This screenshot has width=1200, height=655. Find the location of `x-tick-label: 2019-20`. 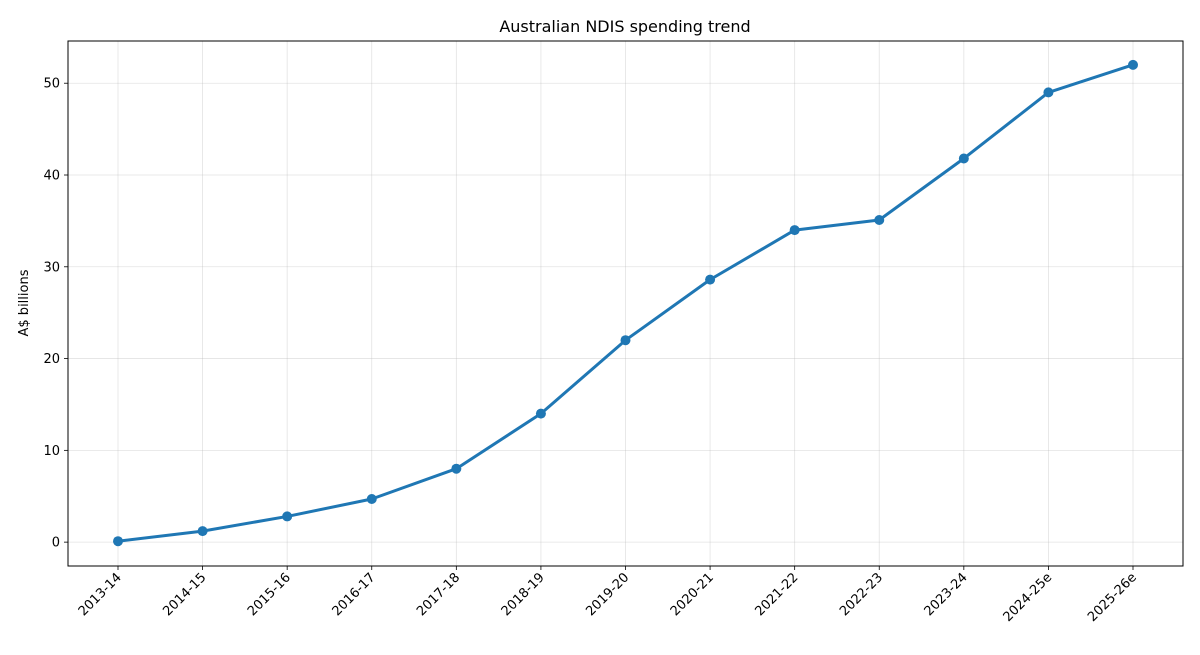

x-tick-label: 2019-20 is located at coordinates (607, 594).